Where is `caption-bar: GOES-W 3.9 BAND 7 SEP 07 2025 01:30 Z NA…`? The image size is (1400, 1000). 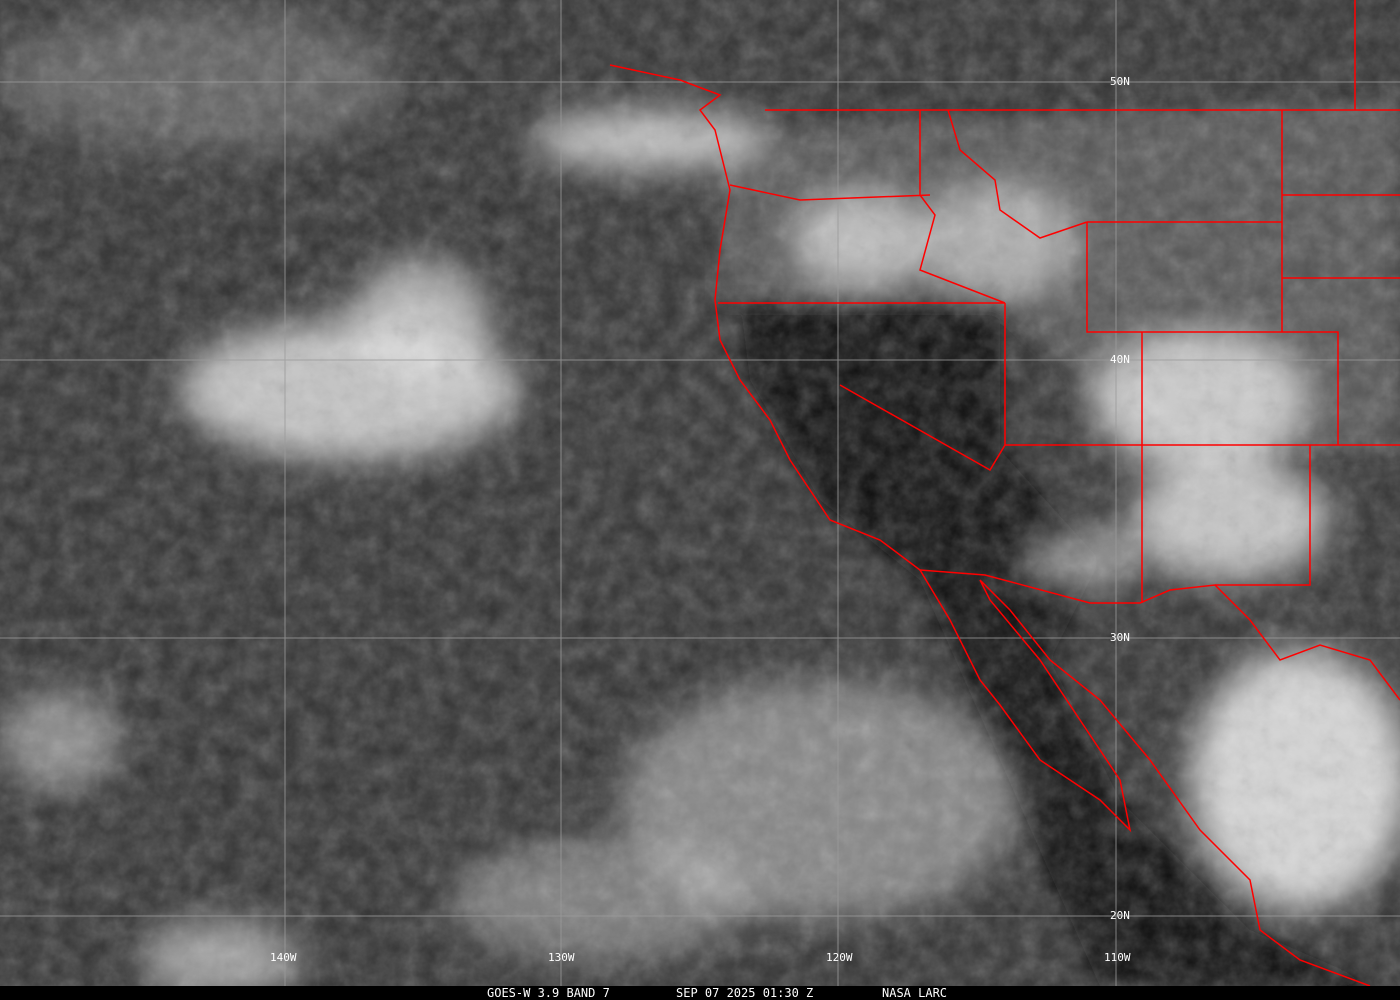 caption-bar: GOES-W 3.9 BAND 7 SEP 07 2025 01:30 Z NA… is located at coordinates (700, 993).